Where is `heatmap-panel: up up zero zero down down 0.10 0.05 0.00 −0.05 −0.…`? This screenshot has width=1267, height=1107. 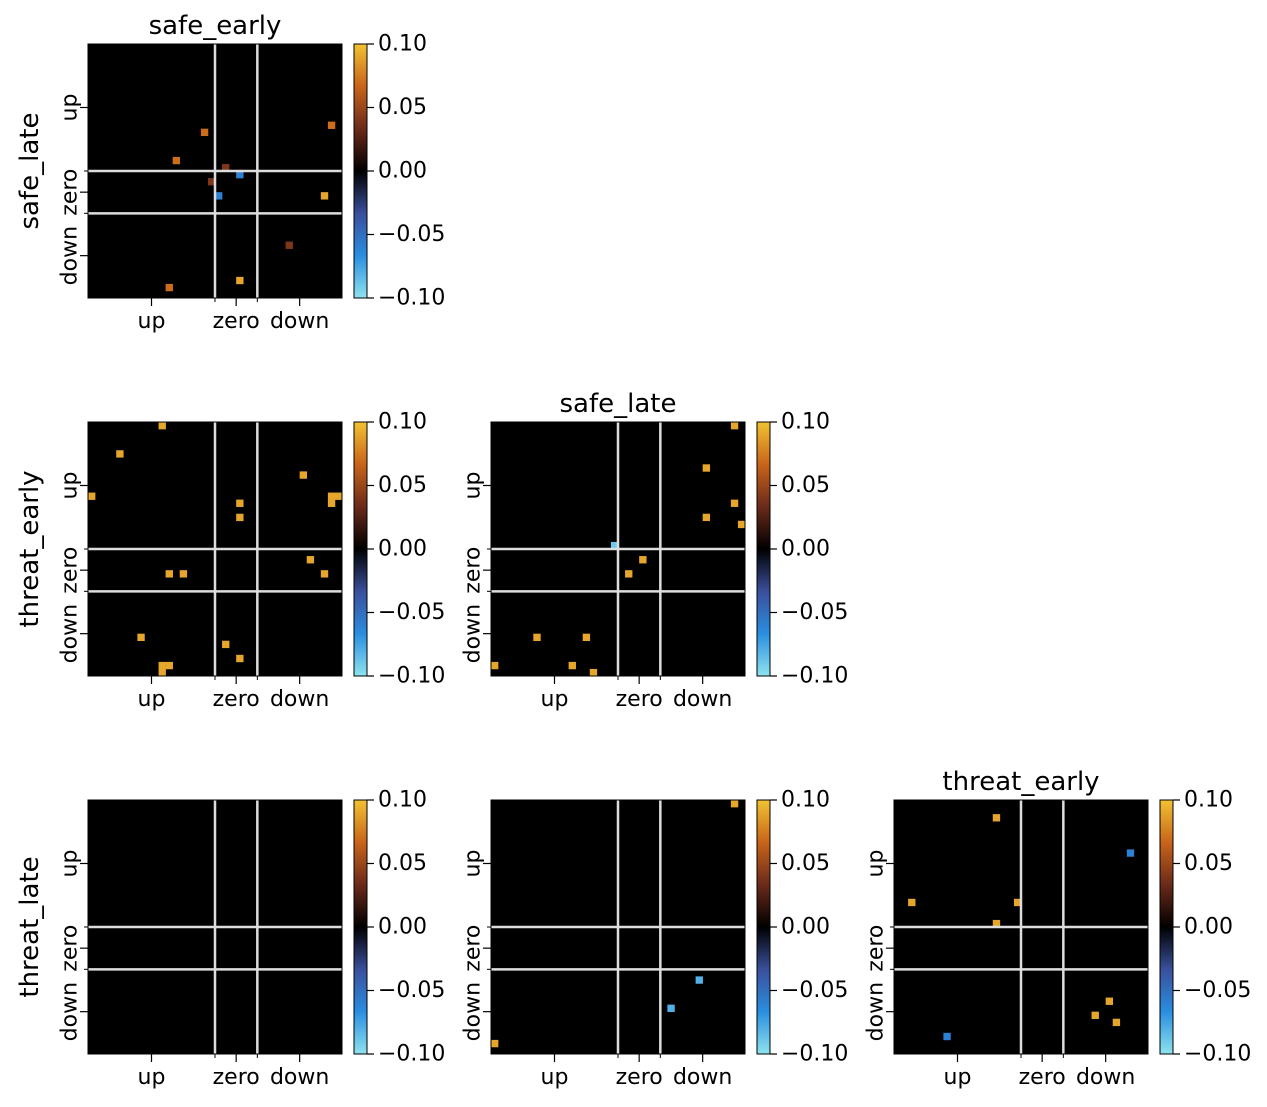 heatmap-panel: up up zero zero down down 0.10 0.05 0.00 −0.05 −0.… is located at coordinates (655, 939).